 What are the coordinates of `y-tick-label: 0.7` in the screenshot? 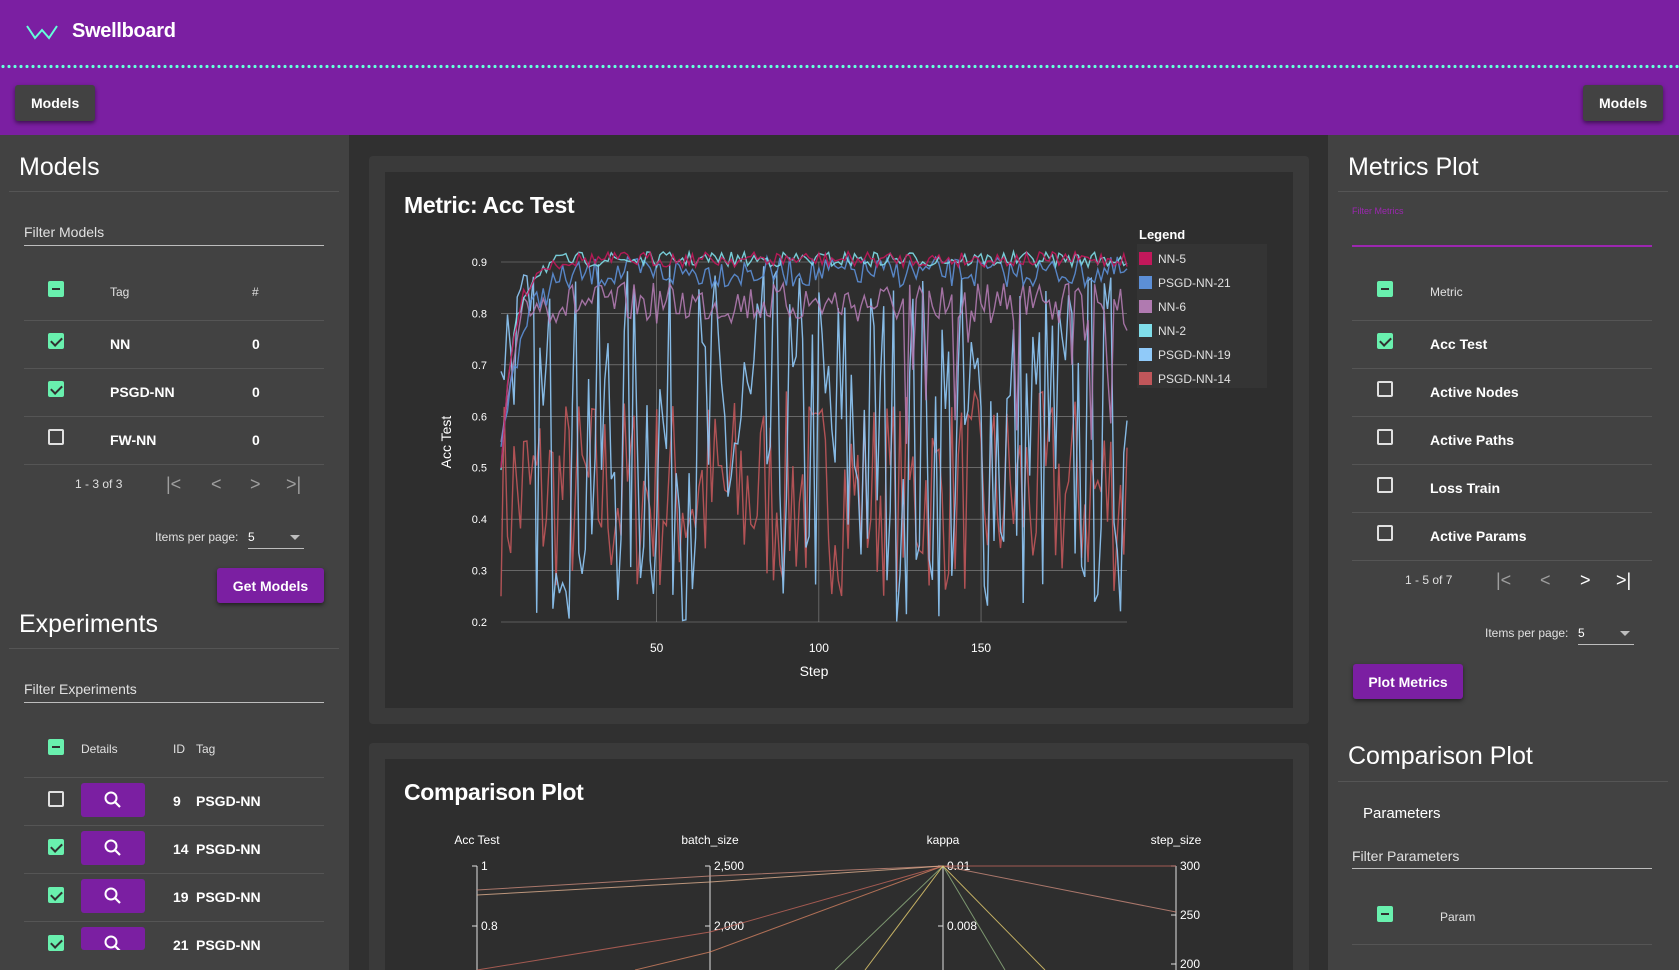 It's located at (479, 366).